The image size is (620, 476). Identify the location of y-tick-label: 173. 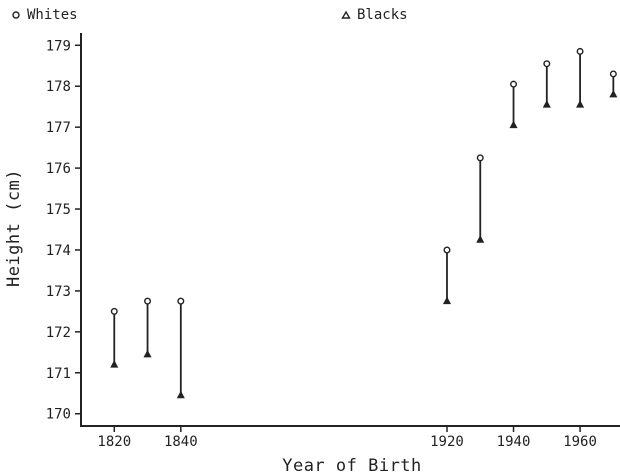
(58, 292).